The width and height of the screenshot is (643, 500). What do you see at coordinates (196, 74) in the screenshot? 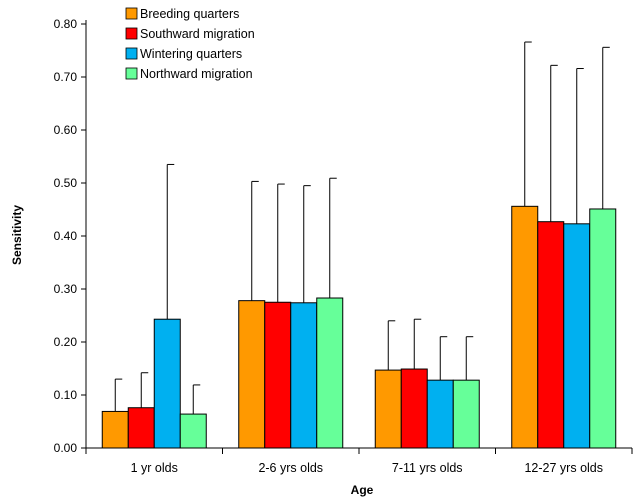
I see `legend-label: Northward migration` at bounding box center [196, 74].